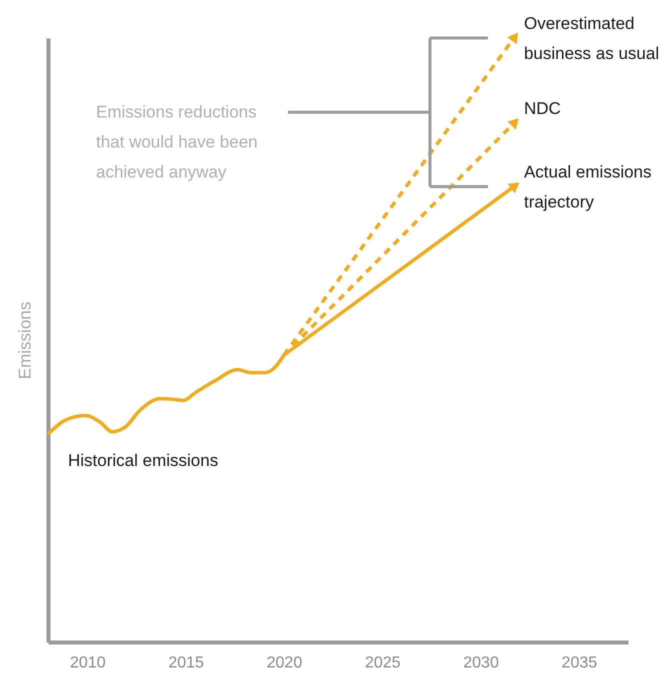 The width and height of the screenshot is (672, 687). What do you see at coordinates (88, 663) in the screenshot?
I see `x-tick-label: 2010` at bounding box center [88, 663].